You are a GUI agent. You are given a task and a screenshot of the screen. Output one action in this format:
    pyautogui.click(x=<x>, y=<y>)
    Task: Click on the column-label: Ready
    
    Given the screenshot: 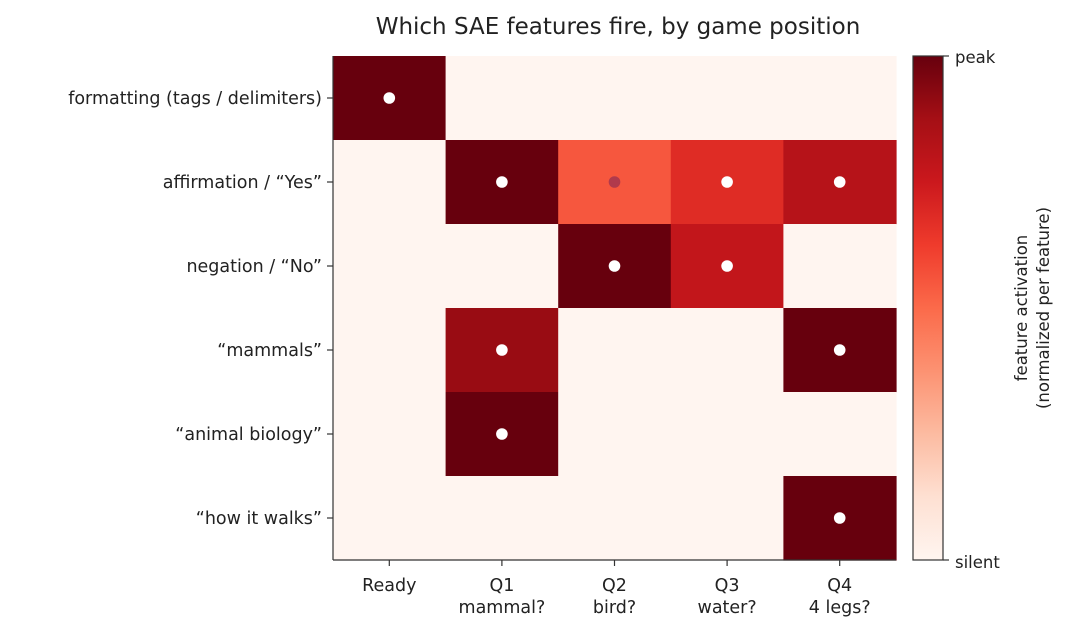 What is the action you would take?
    pyautogui.click(x=389, y=586)
    